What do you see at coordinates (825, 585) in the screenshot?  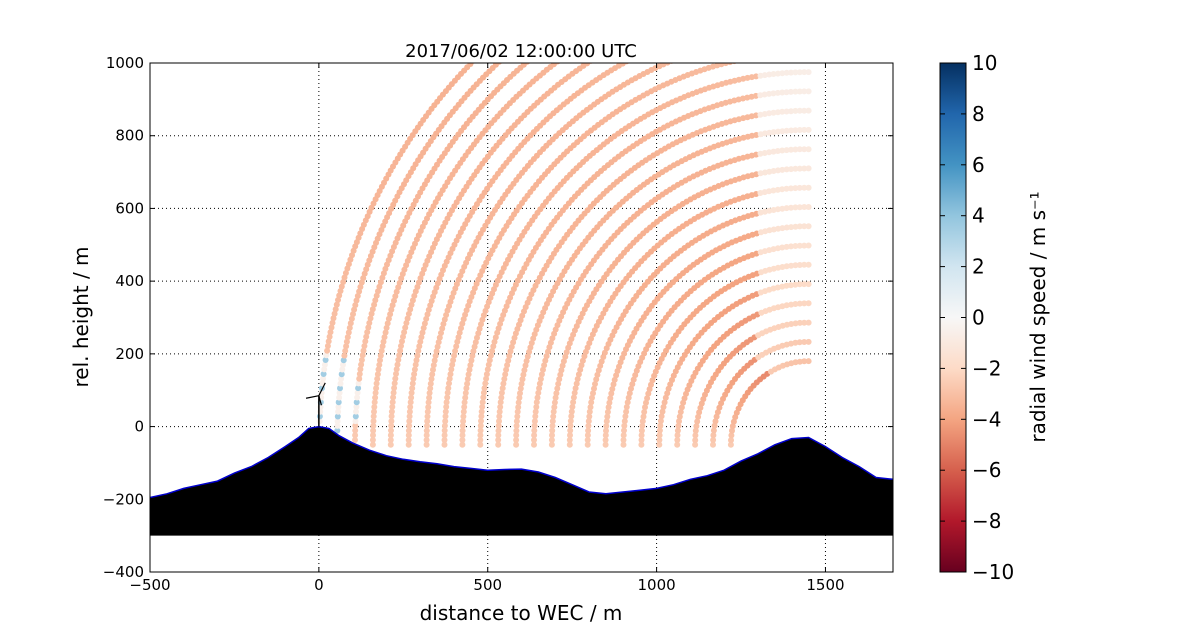 I see `x-tick-label: 1500` at bounding box center [825, 585].